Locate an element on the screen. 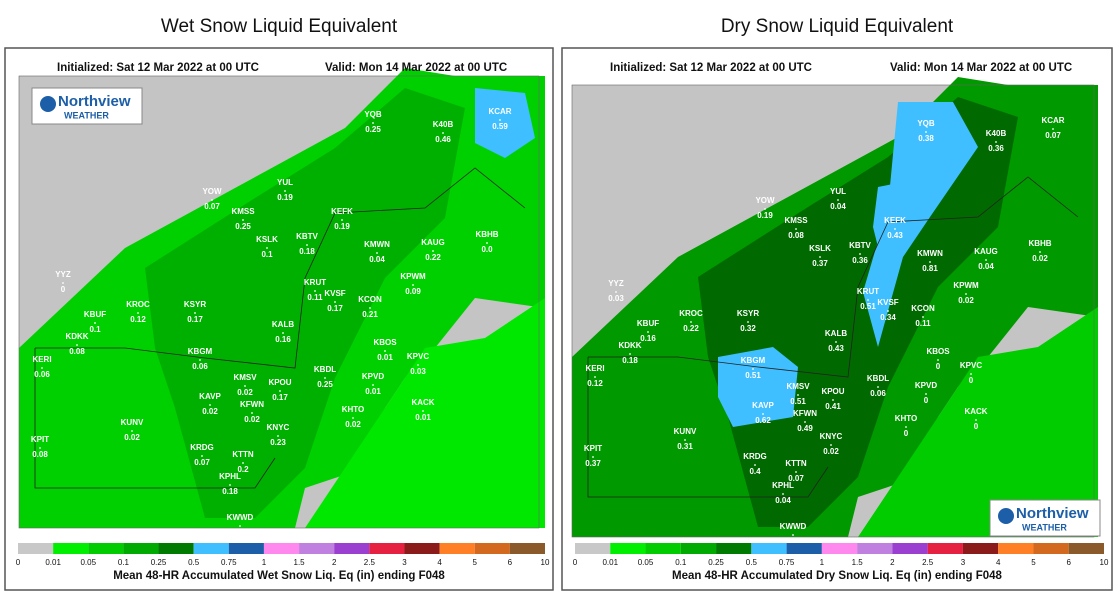  station-value: 0.18 is located at coordinates (630, 360).